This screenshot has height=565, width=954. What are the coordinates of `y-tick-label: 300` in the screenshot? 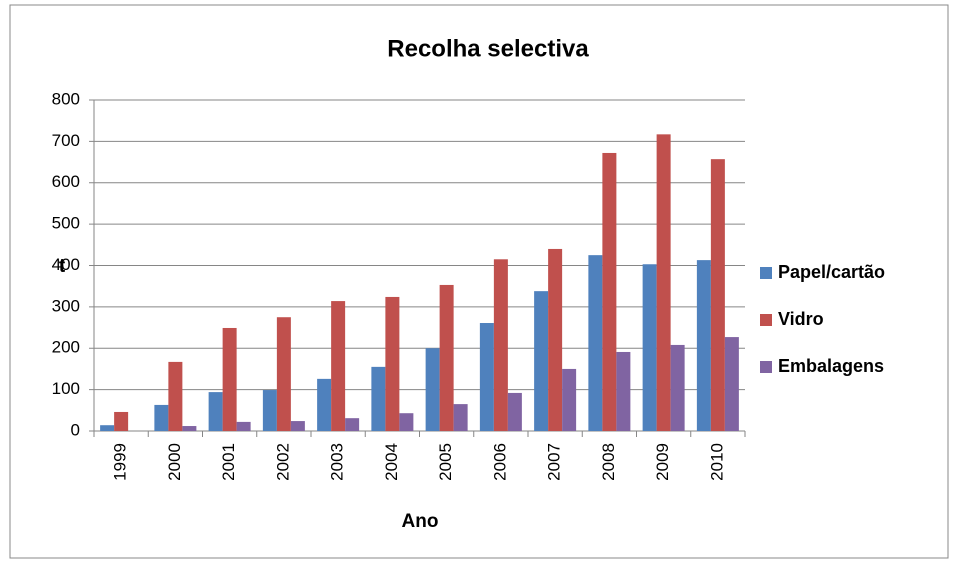 It's located at (66, 305).